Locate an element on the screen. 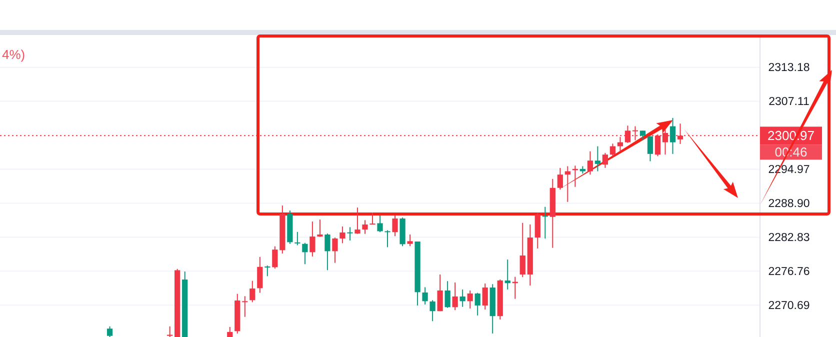 This screenshot has height=337, width=836. y-tick-label: 2307.11 is located at coordinates (789, 102).